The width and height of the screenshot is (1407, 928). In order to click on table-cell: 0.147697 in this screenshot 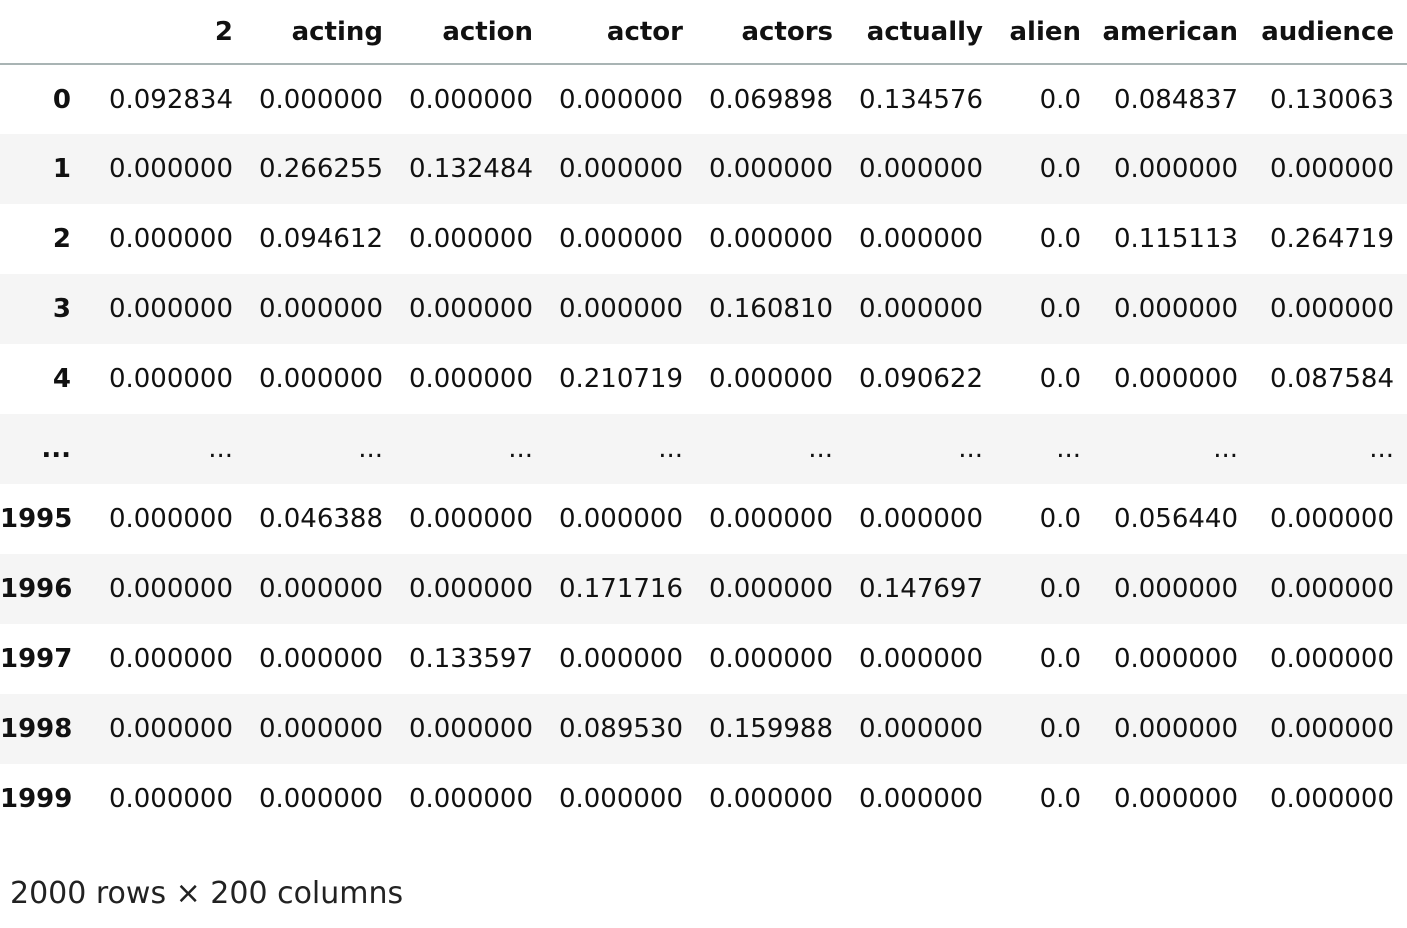, I will do `click(920, 589)`.